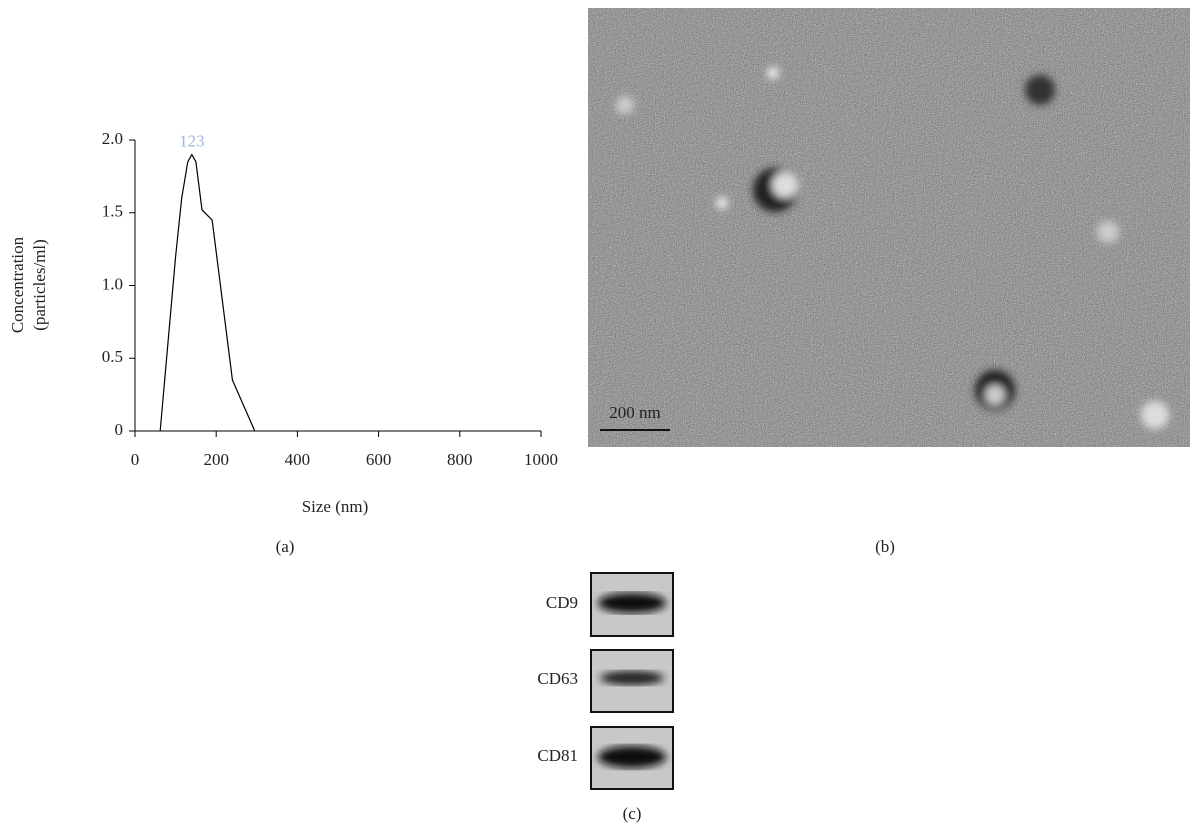  Describe the element at coordinates (632, 813) in the screenshot. I see `panel-label: (c)` at that location.